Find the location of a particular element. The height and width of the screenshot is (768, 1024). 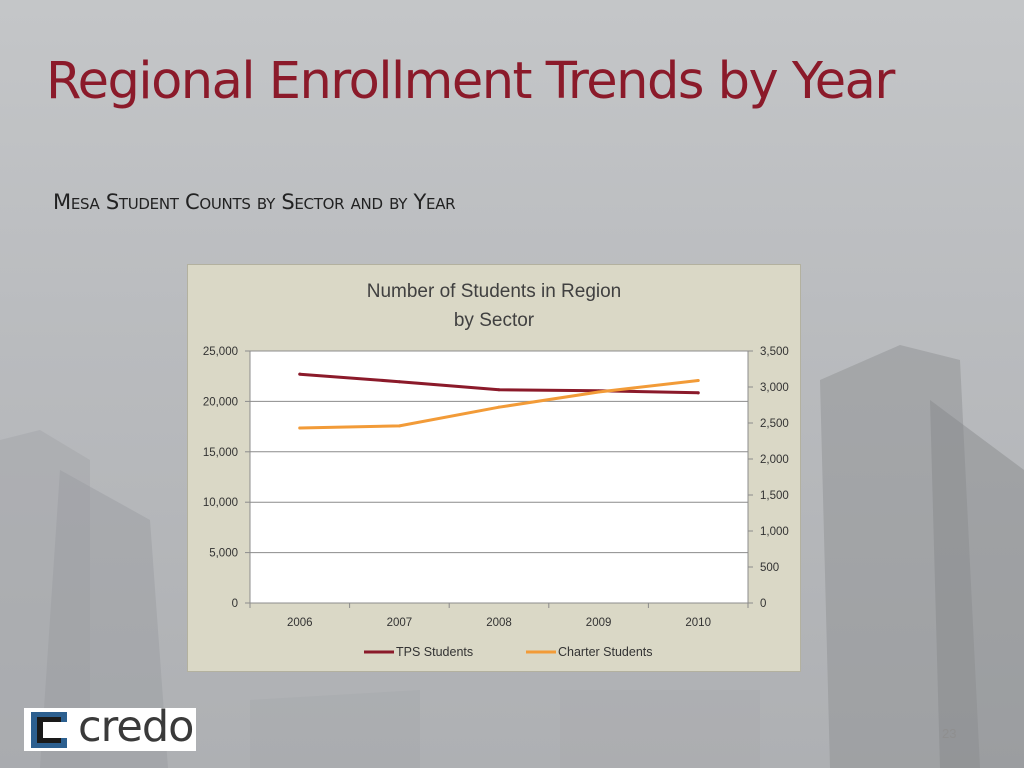

chart-title-line: Number of Students in Region is located at coordinates (494, 291).